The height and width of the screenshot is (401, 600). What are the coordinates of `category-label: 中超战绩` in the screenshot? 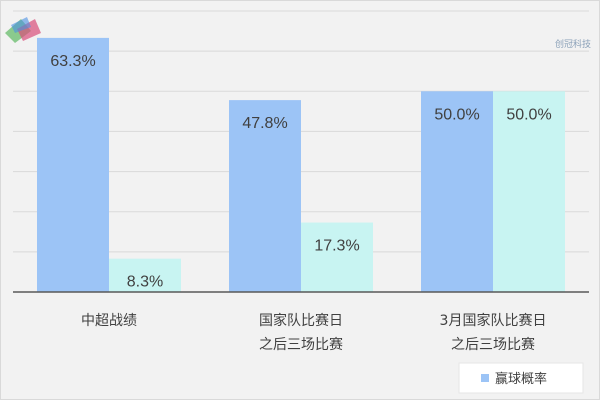 It's located at (109, 321).